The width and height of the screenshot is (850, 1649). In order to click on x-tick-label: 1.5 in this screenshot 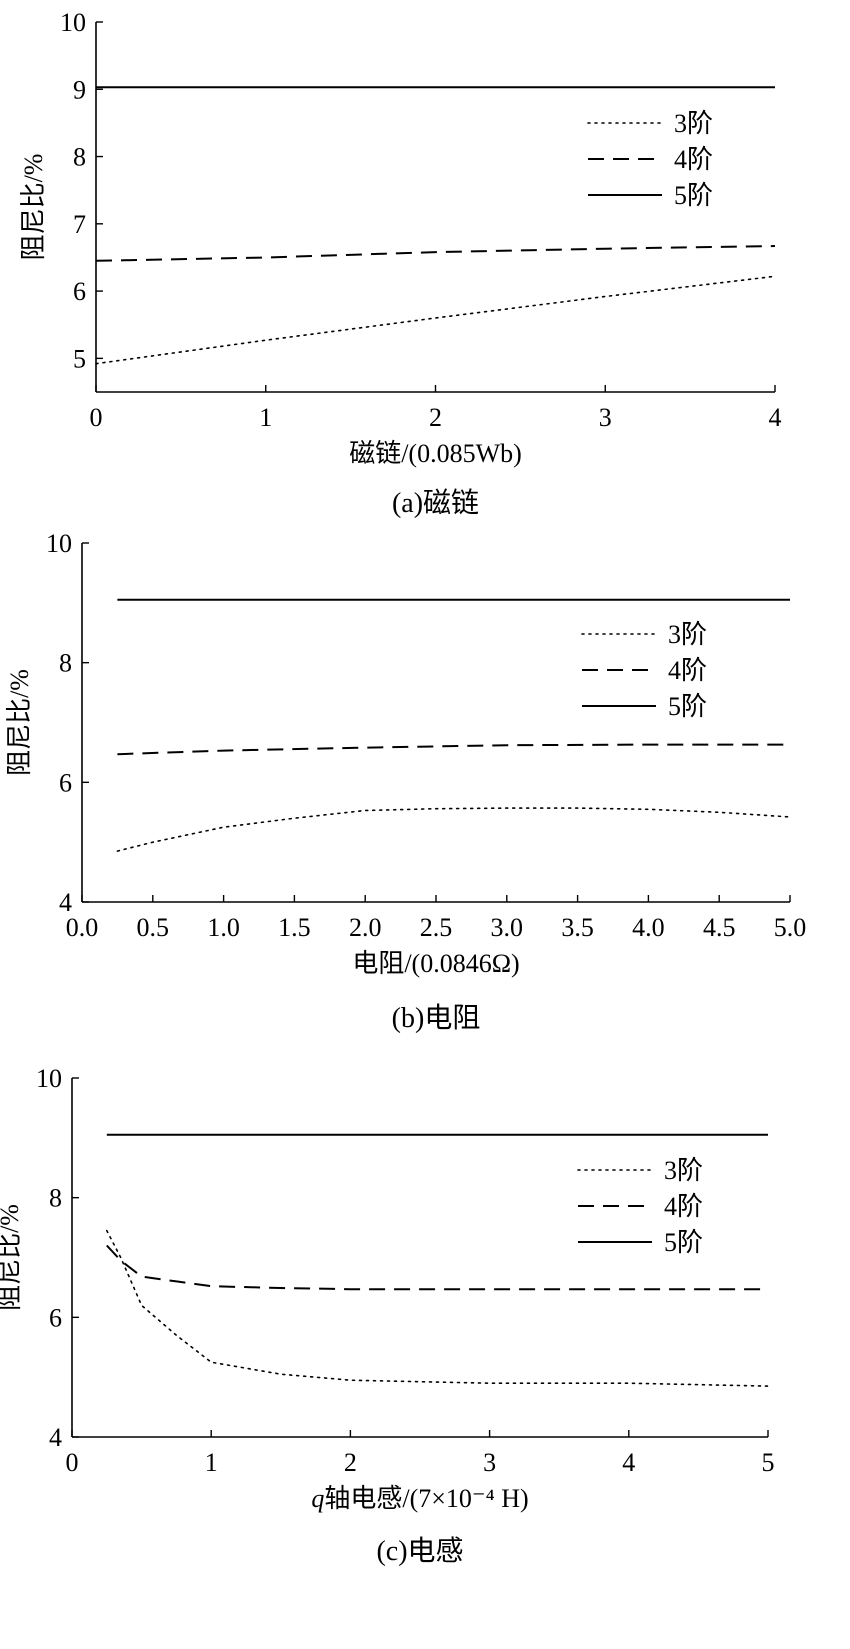, I will do `click(294, 927)`.